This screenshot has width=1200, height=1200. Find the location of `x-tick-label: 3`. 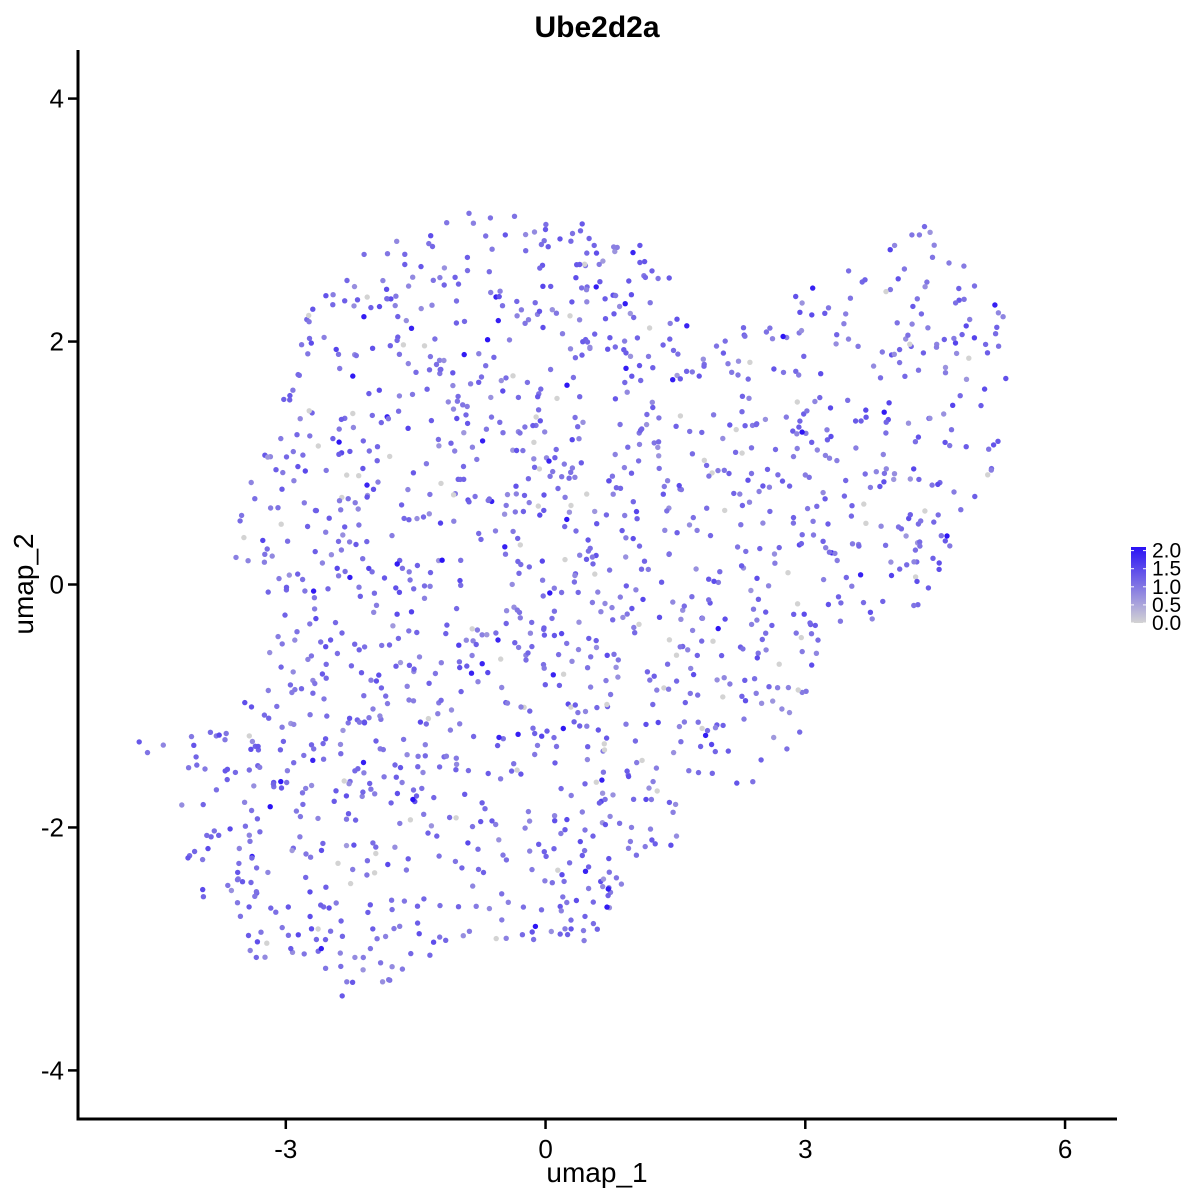

x-tick-label: 3 is located at coordinates (805, 1149).